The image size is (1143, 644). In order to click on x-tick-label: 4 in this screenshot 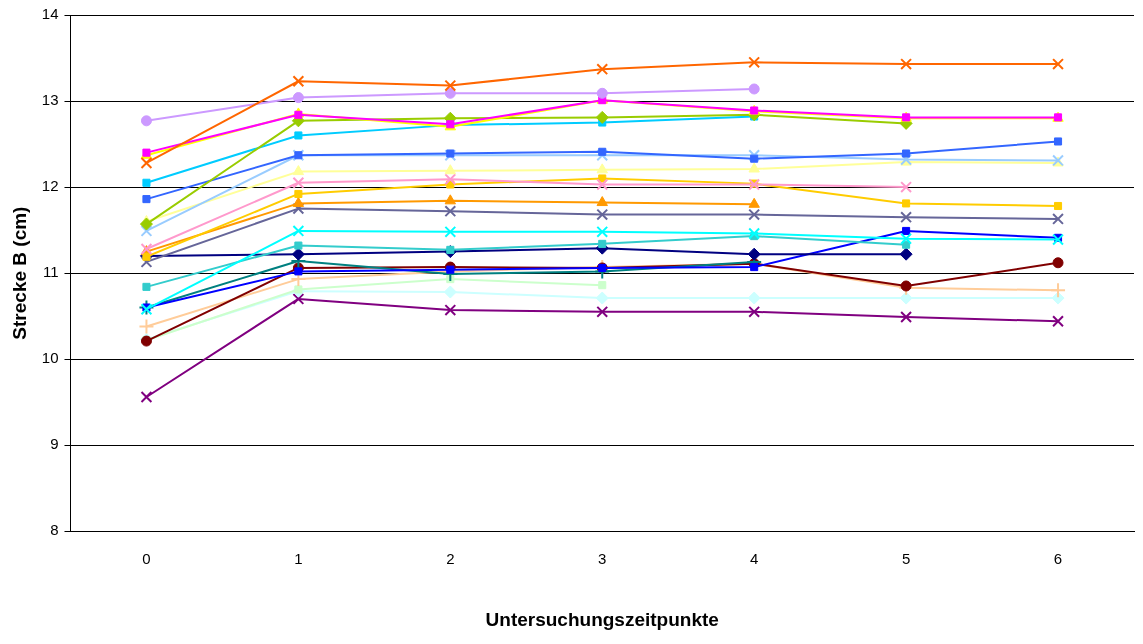, I will do `click(754, 559)`.